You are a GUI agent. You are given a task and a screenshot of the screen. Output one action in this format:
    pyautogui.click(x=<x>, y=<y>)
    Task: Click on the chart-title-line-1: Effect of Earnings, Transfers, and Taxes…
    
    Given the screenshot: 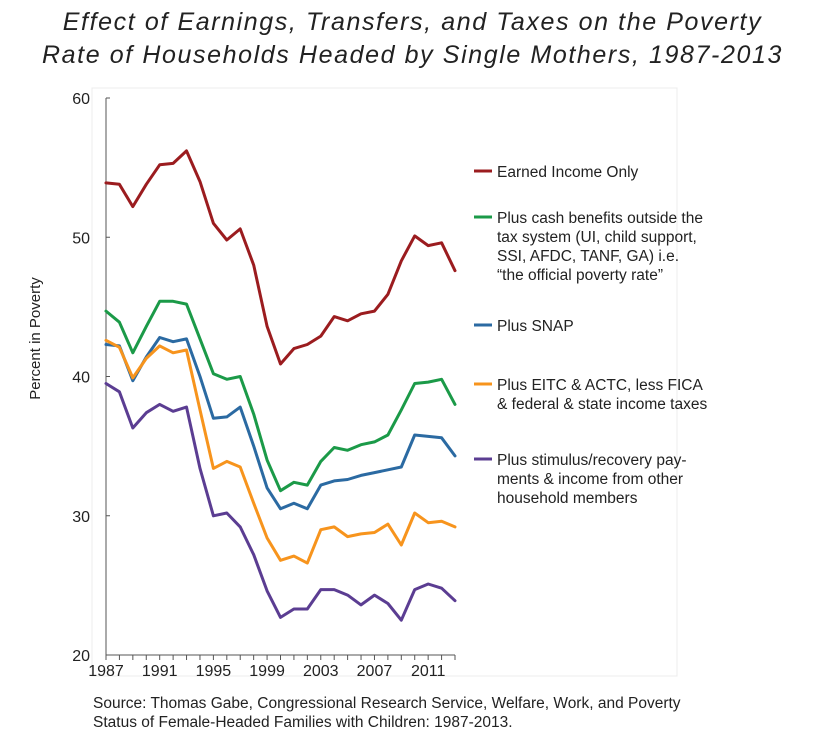 What is the action you would take?
    pyautogui.click(x=412, y=22)
    